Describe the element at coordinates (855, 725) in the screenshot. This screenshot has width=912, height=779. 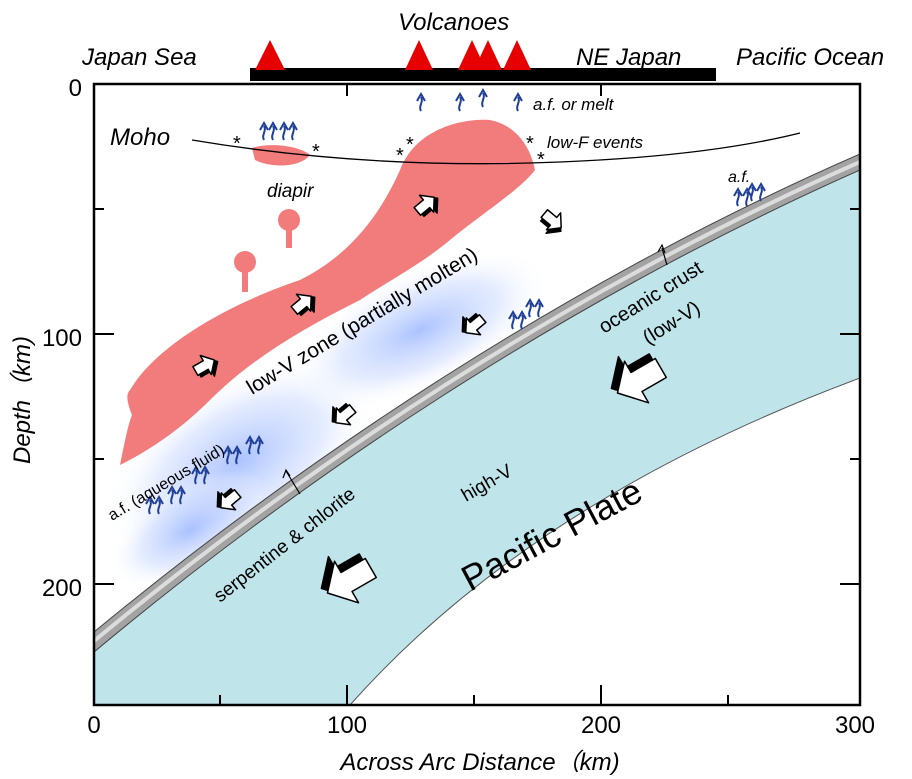
I see `x-tick-label: 300` at that location.